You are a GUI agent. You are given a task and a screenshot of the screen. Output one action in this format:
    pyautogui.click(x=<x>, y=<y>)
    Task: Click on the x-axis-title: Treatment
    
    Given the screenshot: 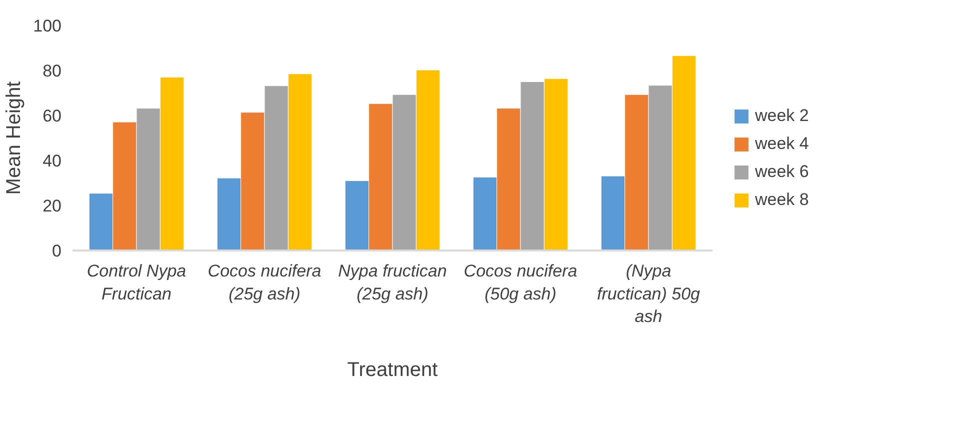 What is the action you would take?
    pyautogui.click(x=392, y=370)
    